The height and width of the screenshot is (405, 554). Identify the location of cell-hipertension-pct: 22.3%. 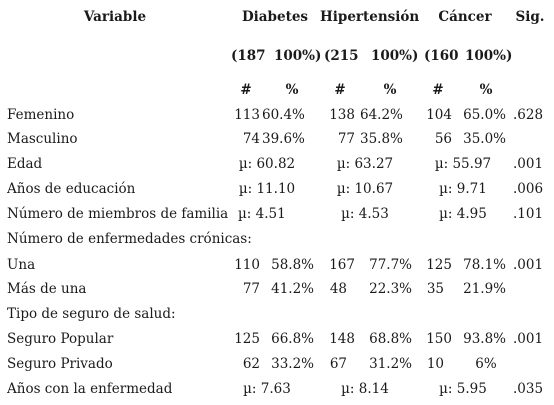
(390, 289).